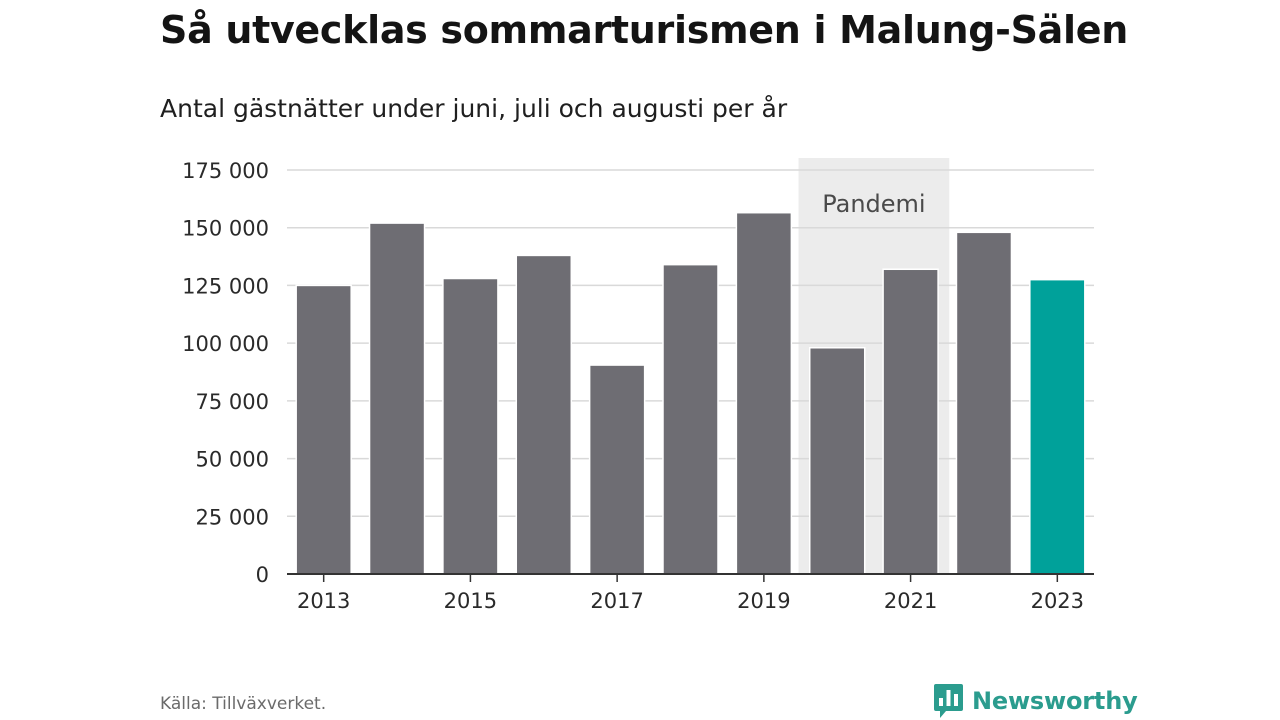  I want to click on bar-2016, so click(544, 414).